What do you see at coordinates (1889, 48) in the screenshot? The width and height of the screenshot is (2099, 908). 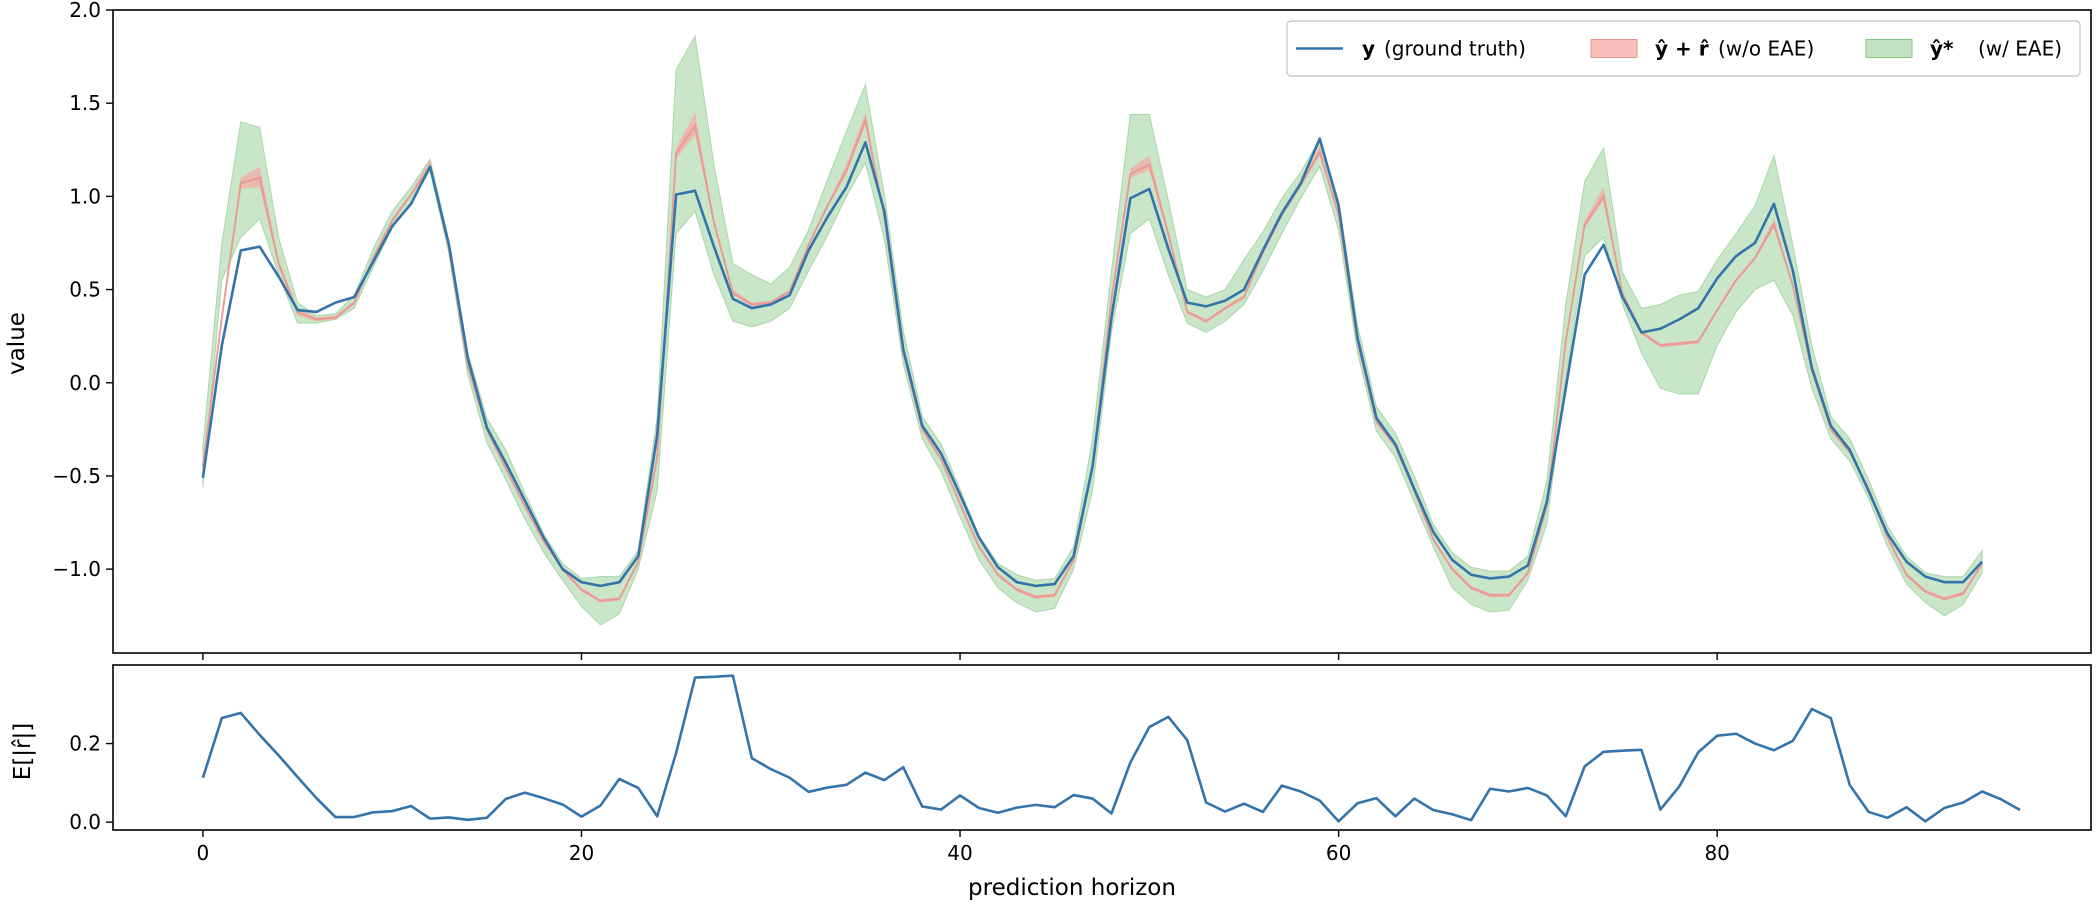 I see `legend-w-eae-swatch` at bounding box center [1889, 48].